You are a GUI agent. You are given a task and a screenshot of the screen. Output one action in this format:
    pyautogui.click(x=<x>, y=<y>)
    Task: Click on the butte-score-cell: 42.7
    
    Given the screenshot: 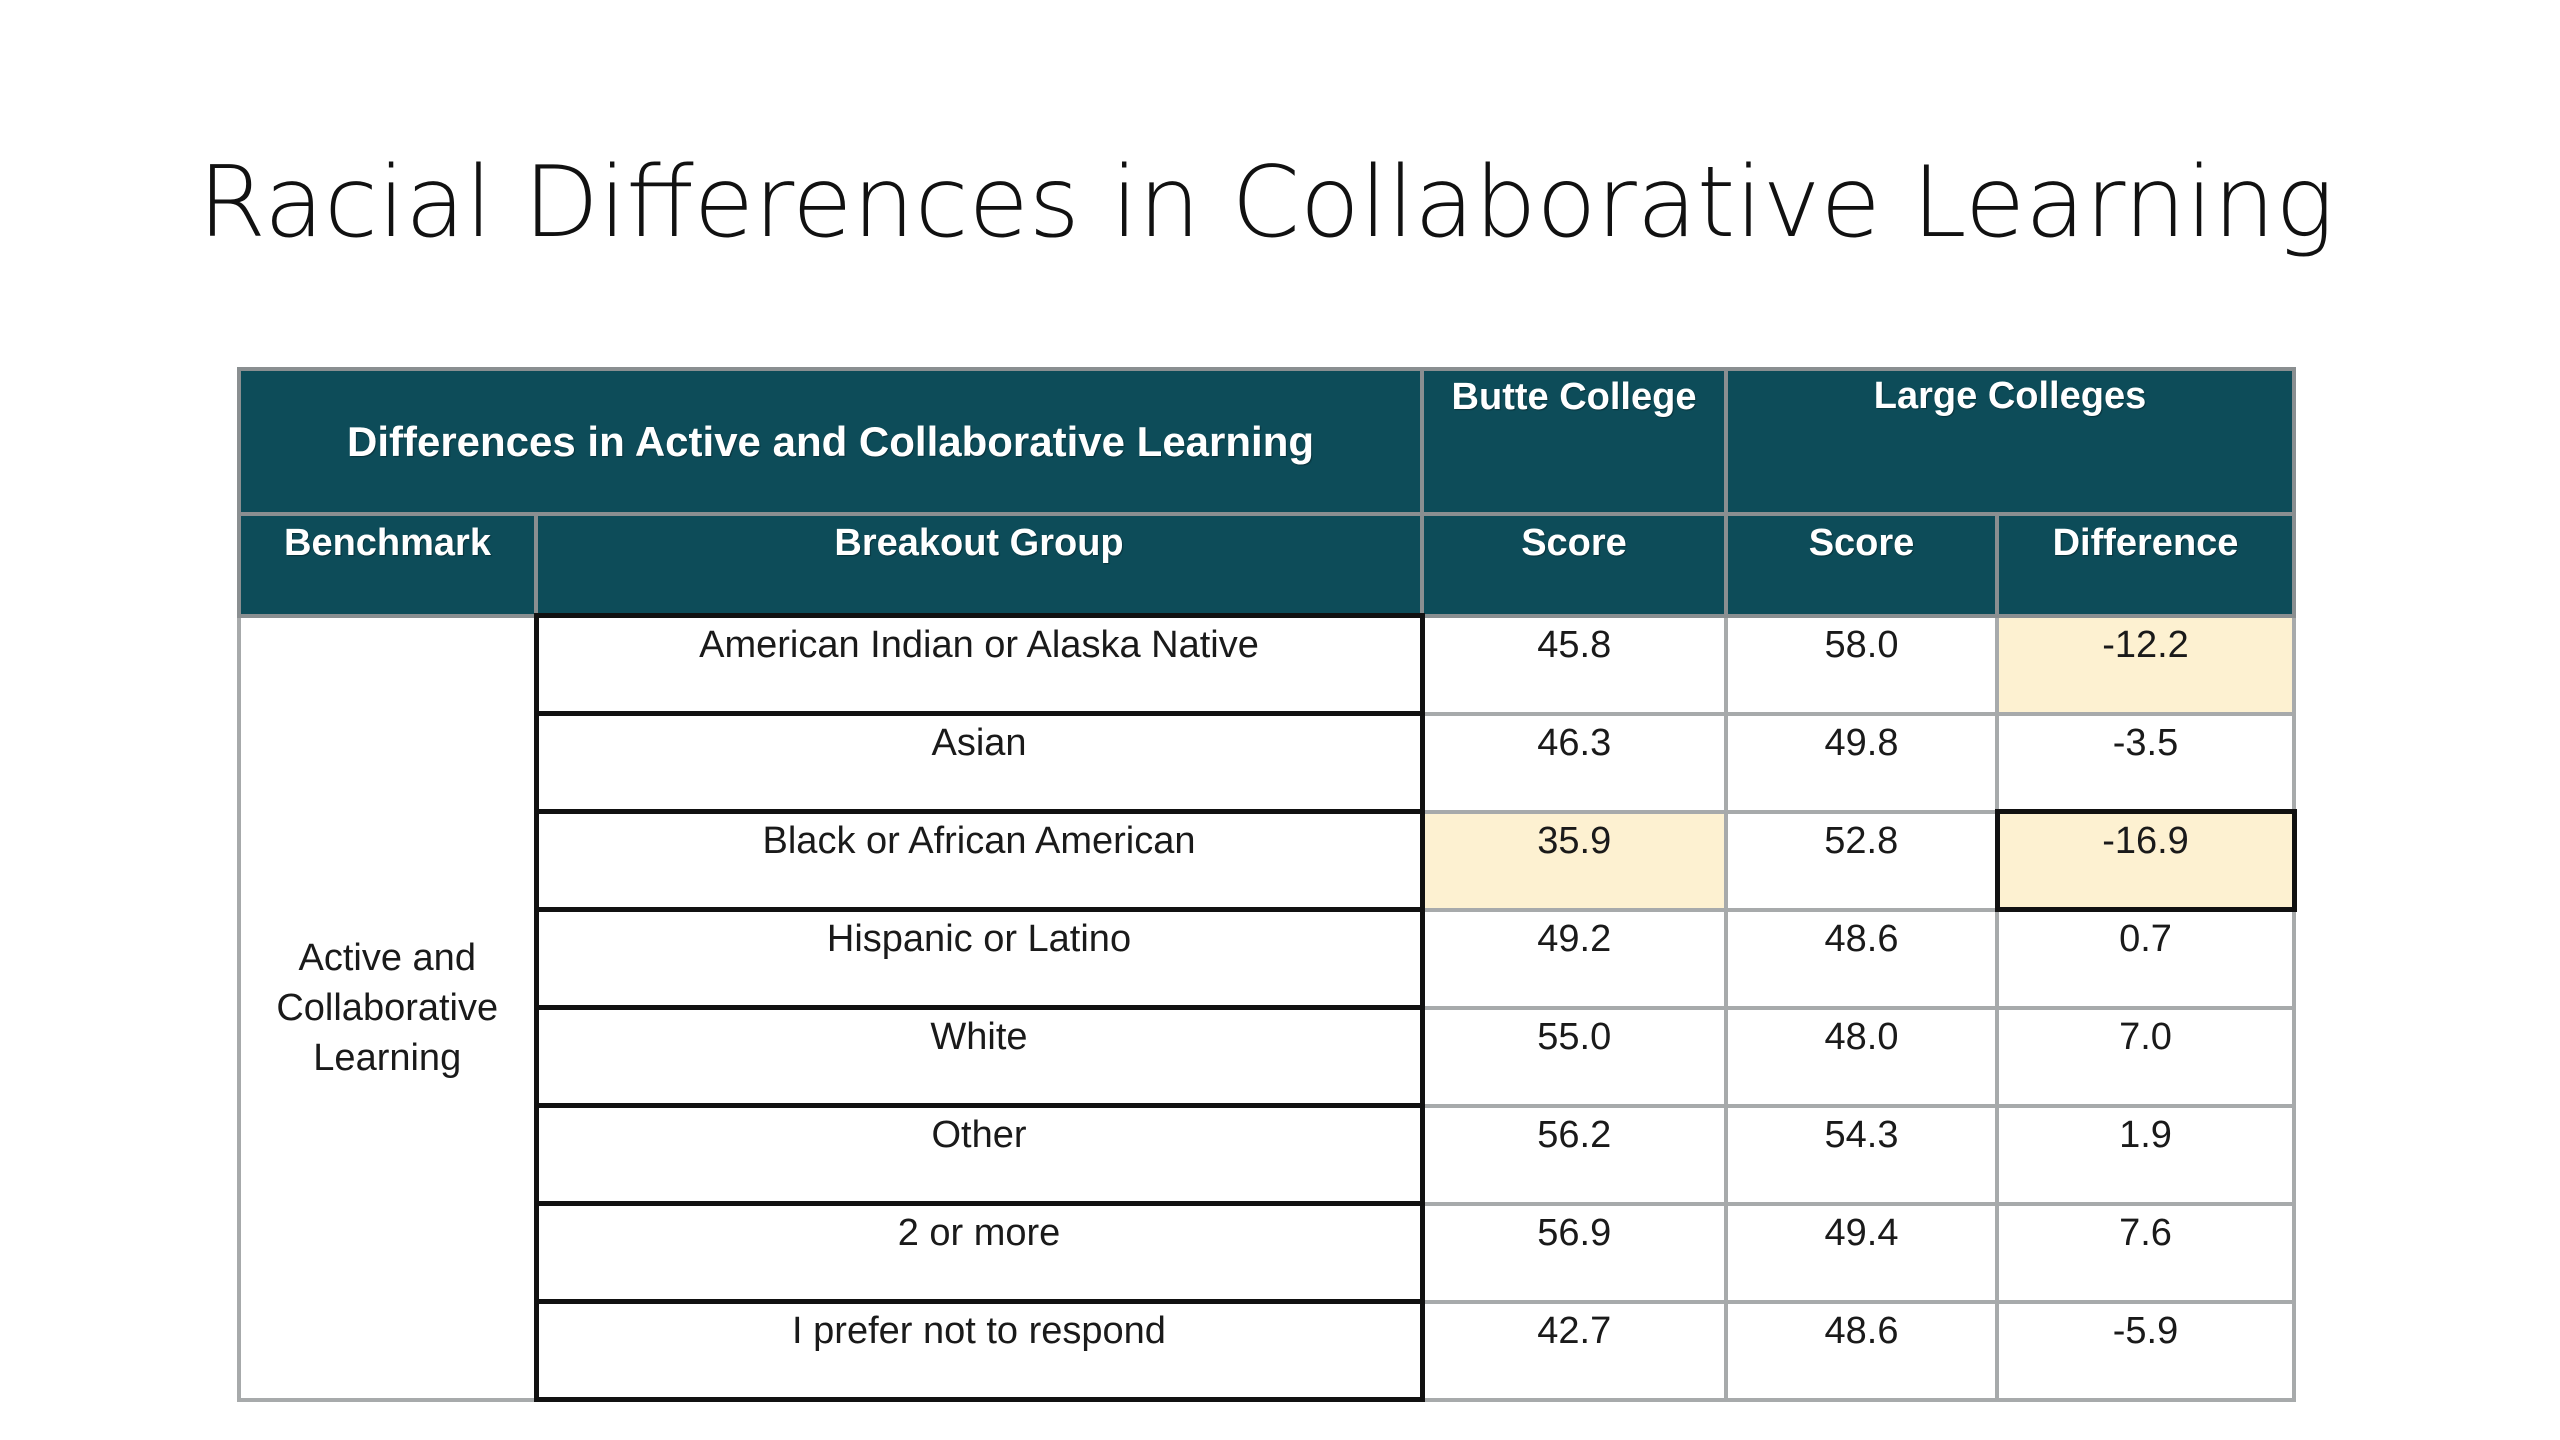 What is the action you would take?
    pyautogui.click(x=1574, y=1350)
    